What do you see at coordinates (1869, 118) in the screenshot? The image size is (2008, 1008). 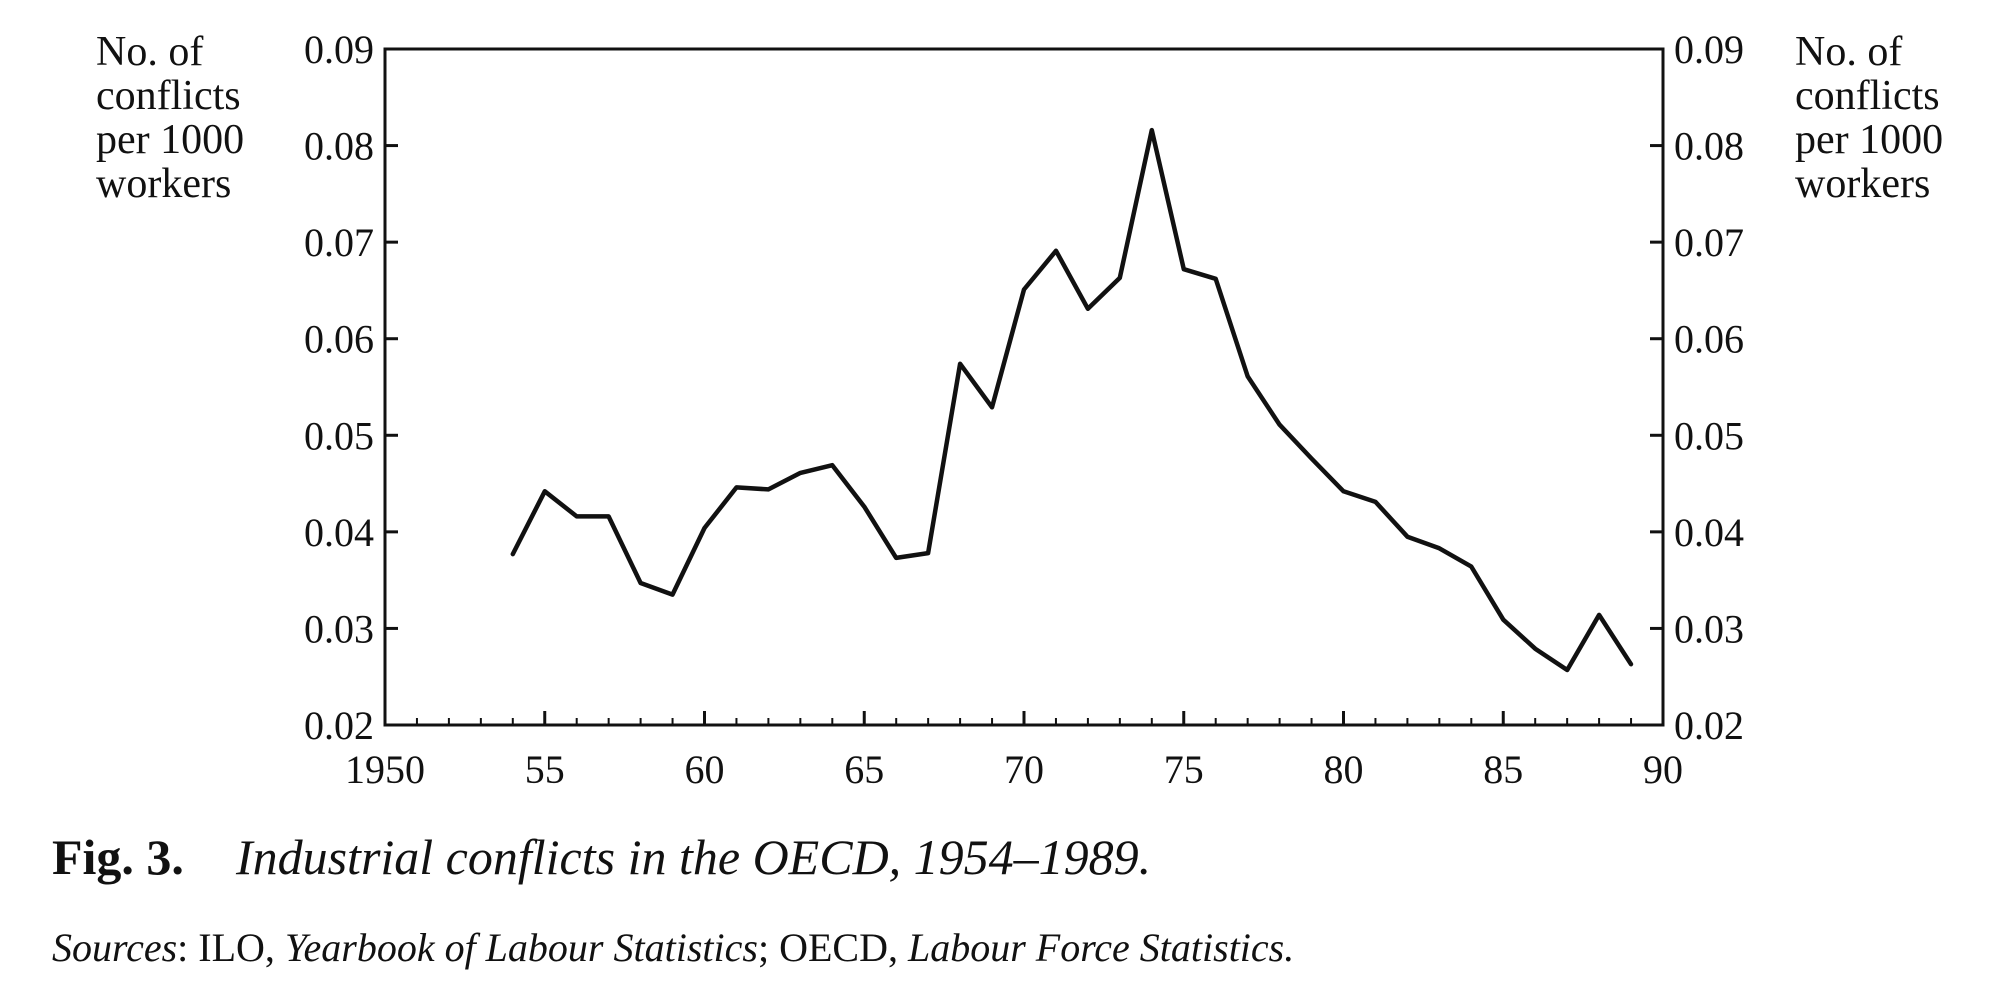 I see `y-axis-label-right: No. of conflicts per 1000 workers` at bounding box center [1869, 118].